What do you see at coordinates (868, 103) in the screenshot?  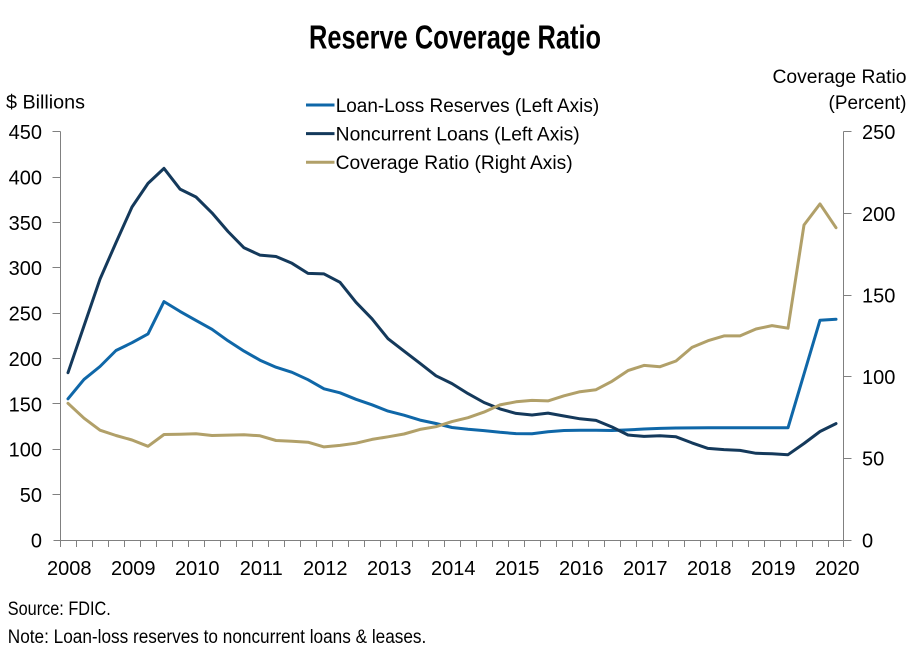 I see `svg-text: (Percent)` at bounding box center [868, 103].